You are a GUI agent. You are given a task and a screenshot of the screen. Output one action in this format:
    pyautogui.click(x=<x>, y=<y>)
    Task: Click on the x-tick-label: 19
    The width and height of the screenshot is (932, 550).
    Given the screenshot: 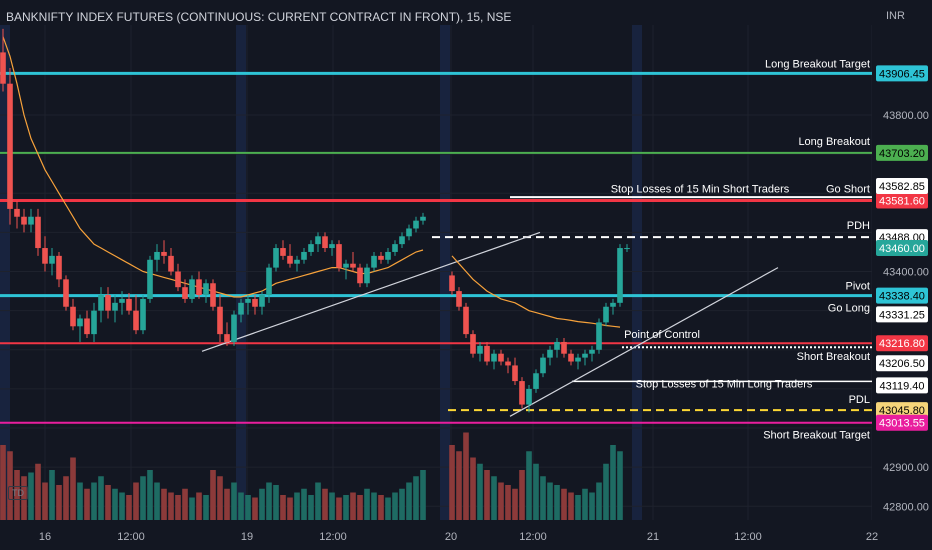 What is the action you would take?
    pyautogui.click(x=247, y=537)
    